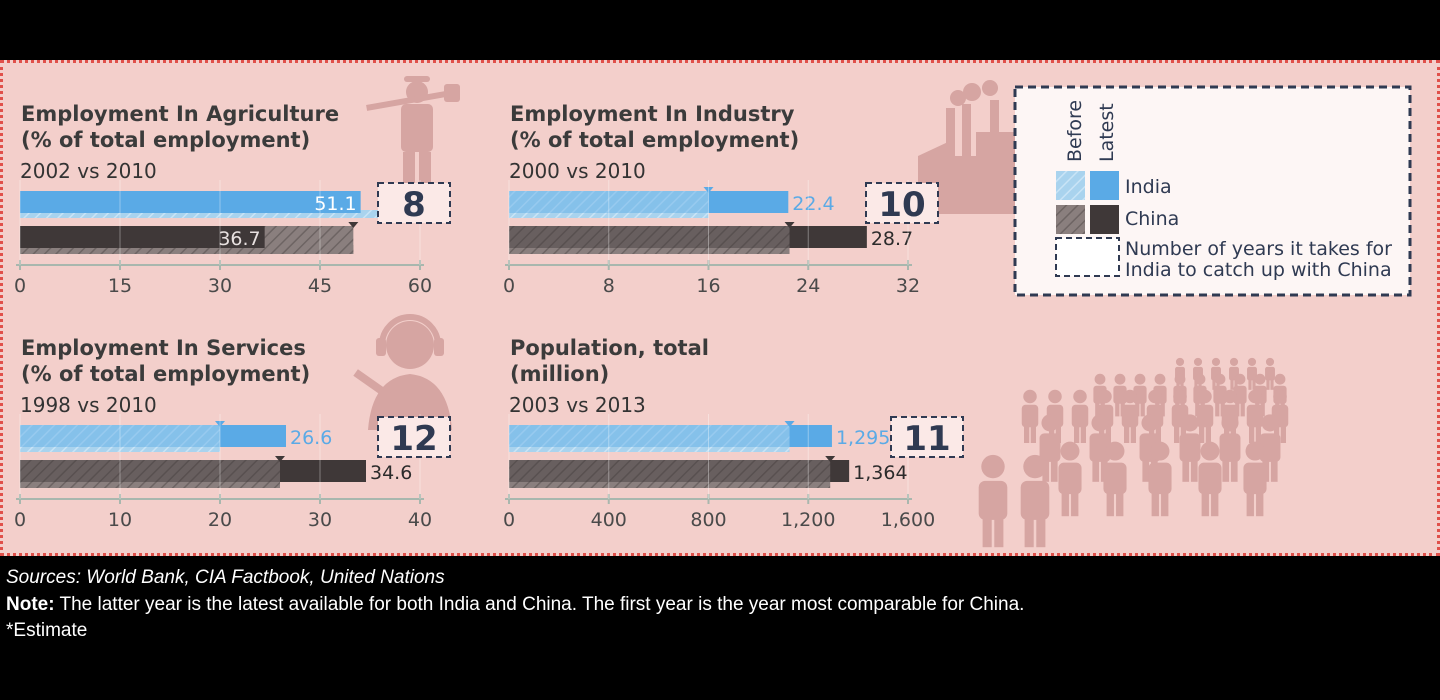  What do you see at coordinates (220, 286) in the screenshot?
I see `x-tick-label: 30` at bounding box center [220, 286].